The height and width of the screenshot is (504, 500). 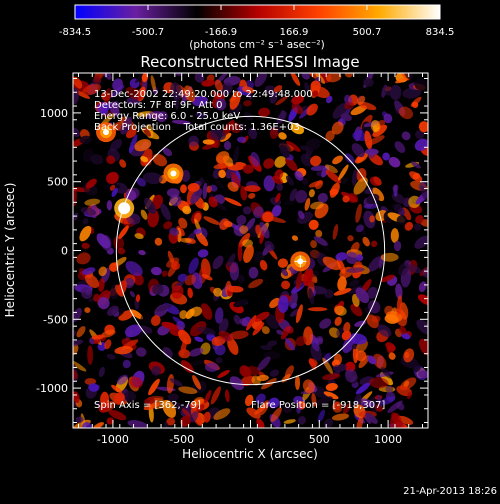 I want to click on chart-title: Reconstructed RHESSI Image, so click(x=249, y=62).